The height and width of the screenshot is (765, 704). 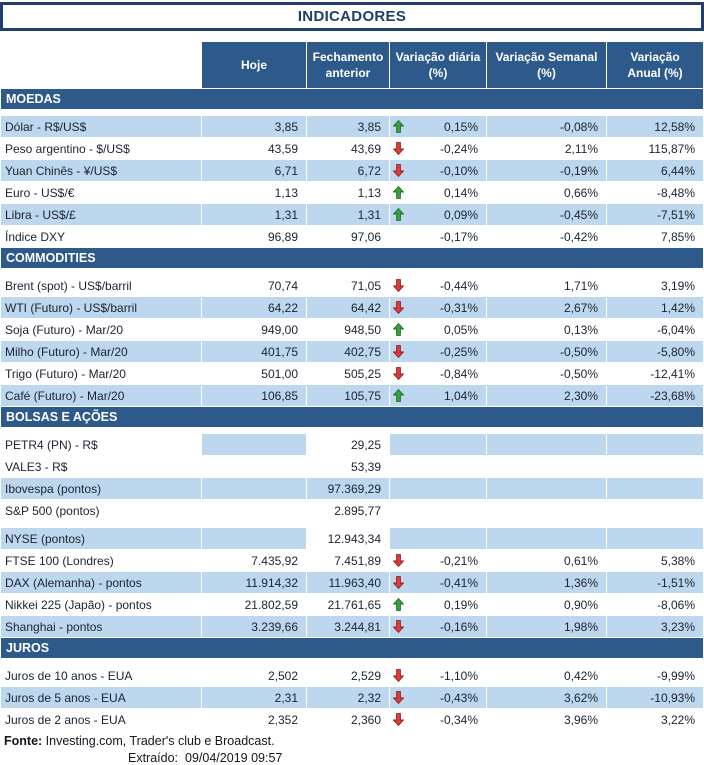 I want to click on row-label: Milho (Futuro) - Mar/20, so click(x=101, y=351).